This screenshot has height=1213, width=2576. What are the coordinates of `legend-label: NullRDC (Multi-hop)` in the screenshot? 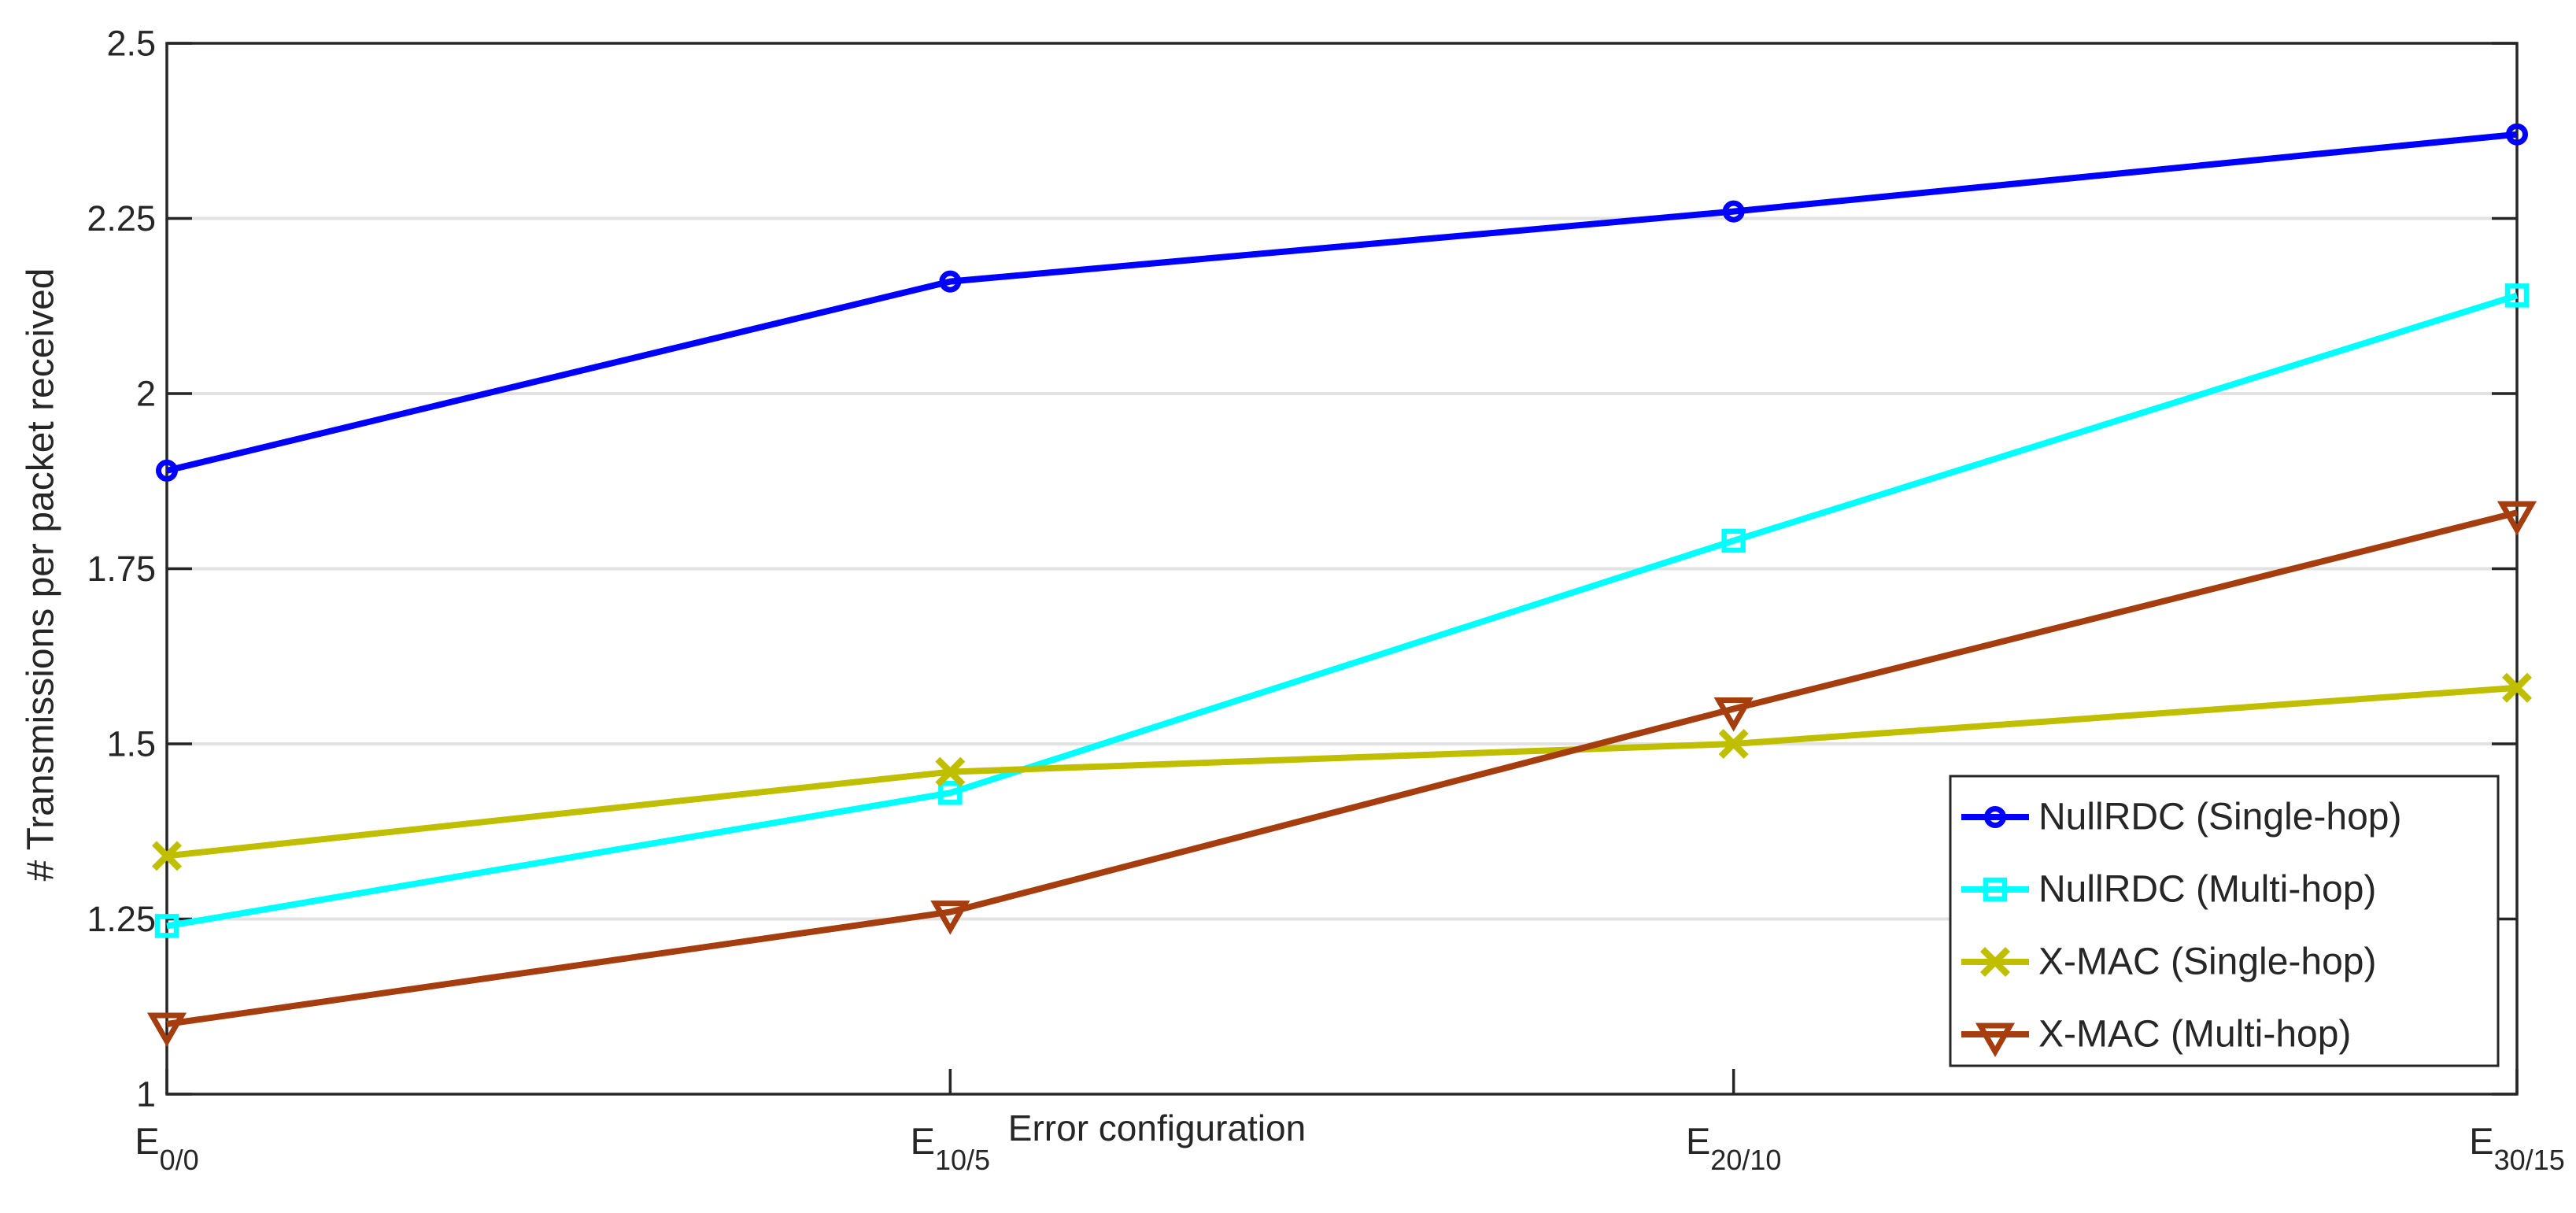 It's located at (2207, 890).